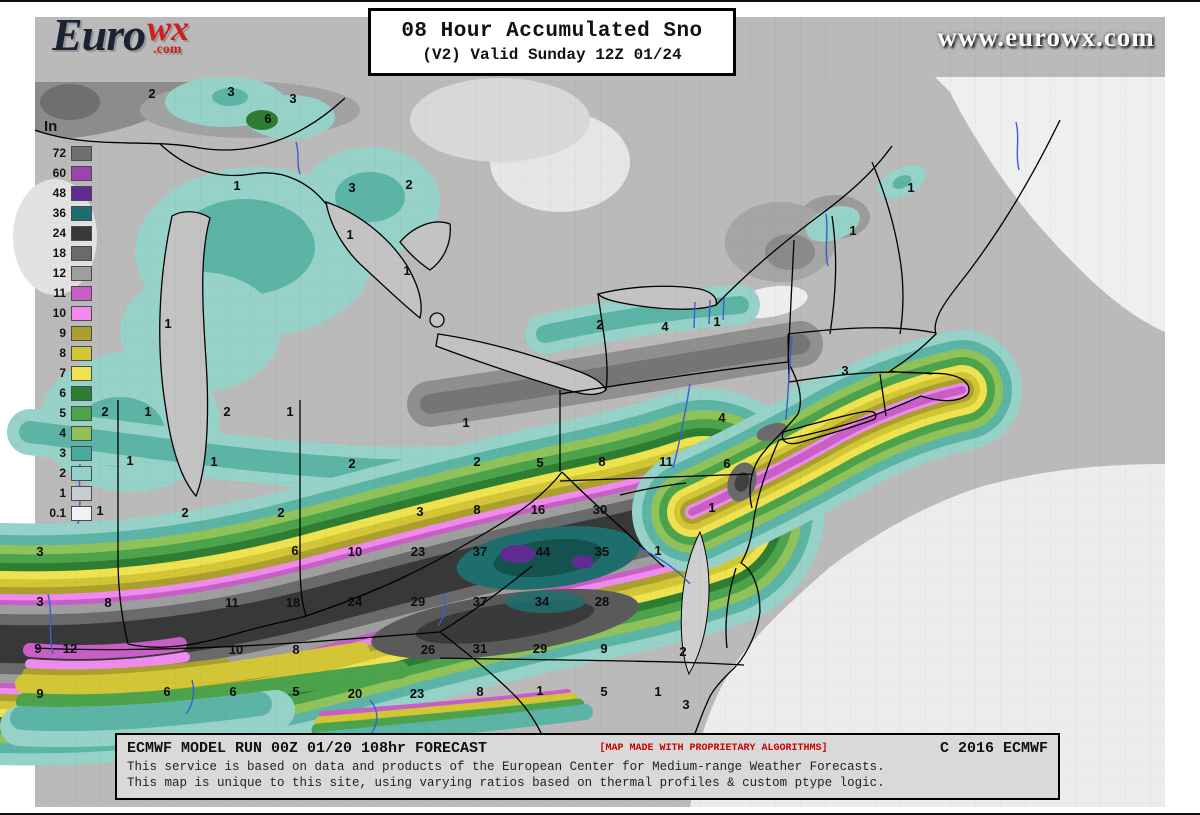  I want to click on snow-value-label: 37, so click(480, 601).